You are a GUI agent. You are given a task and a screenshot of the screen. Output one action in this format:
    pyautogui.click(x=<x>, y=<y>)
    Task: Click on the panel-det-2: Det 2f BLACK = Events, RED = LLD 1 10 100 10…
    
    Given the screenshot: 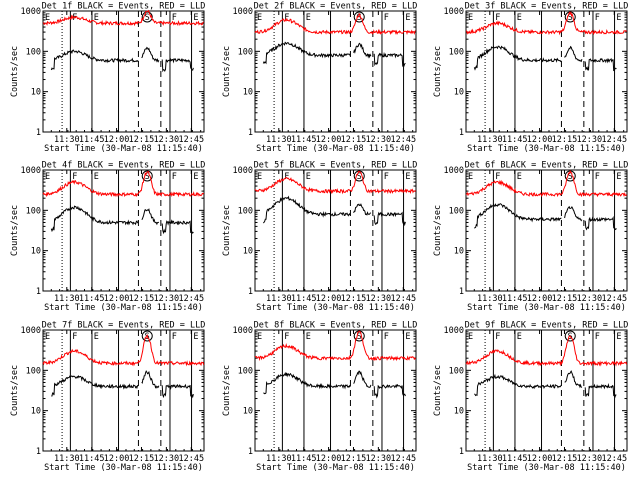 What is the action you would take?
    pyautogui.click(x=319, y=78)
    